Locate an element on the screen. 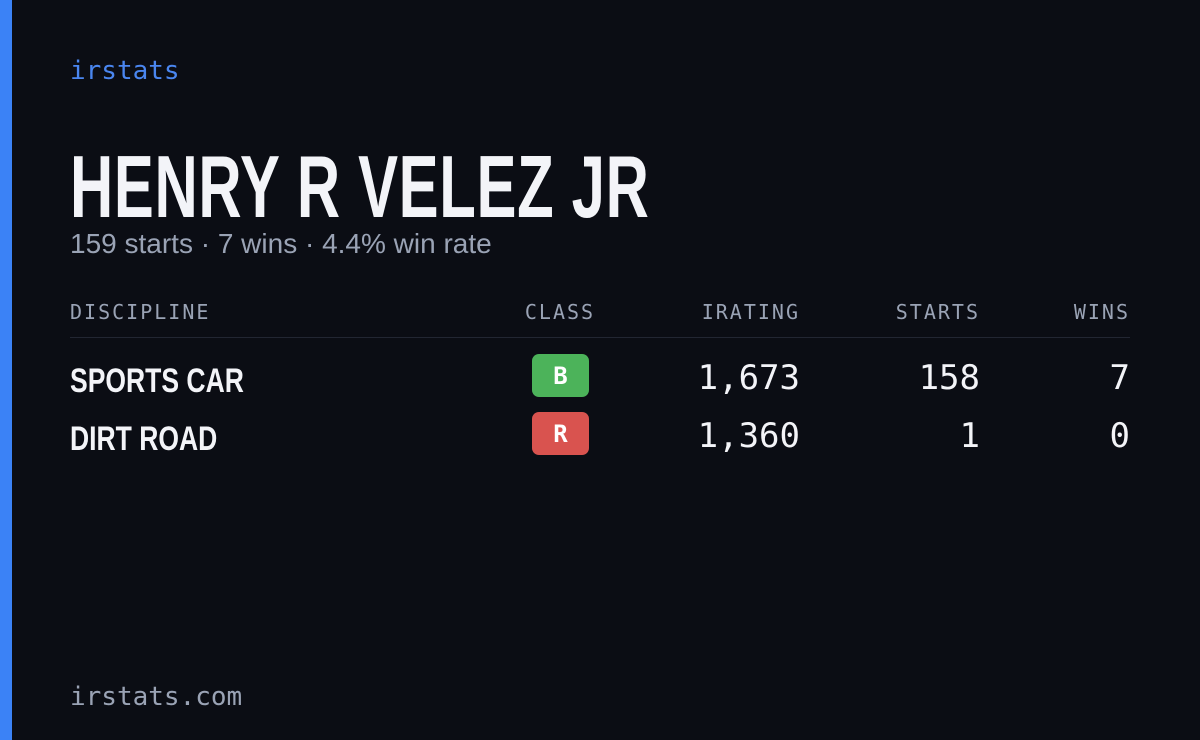 The height and width of the screenshot is (740, 1200). column-header: DISCIPLINE is located at coordinates (140, 312).